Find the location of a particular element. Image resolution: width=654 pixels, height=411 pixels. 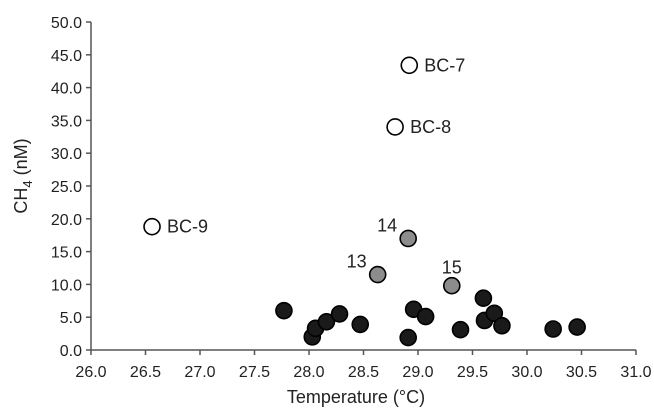

y-axis-label-main: CH is located at coordinates (21, 201).